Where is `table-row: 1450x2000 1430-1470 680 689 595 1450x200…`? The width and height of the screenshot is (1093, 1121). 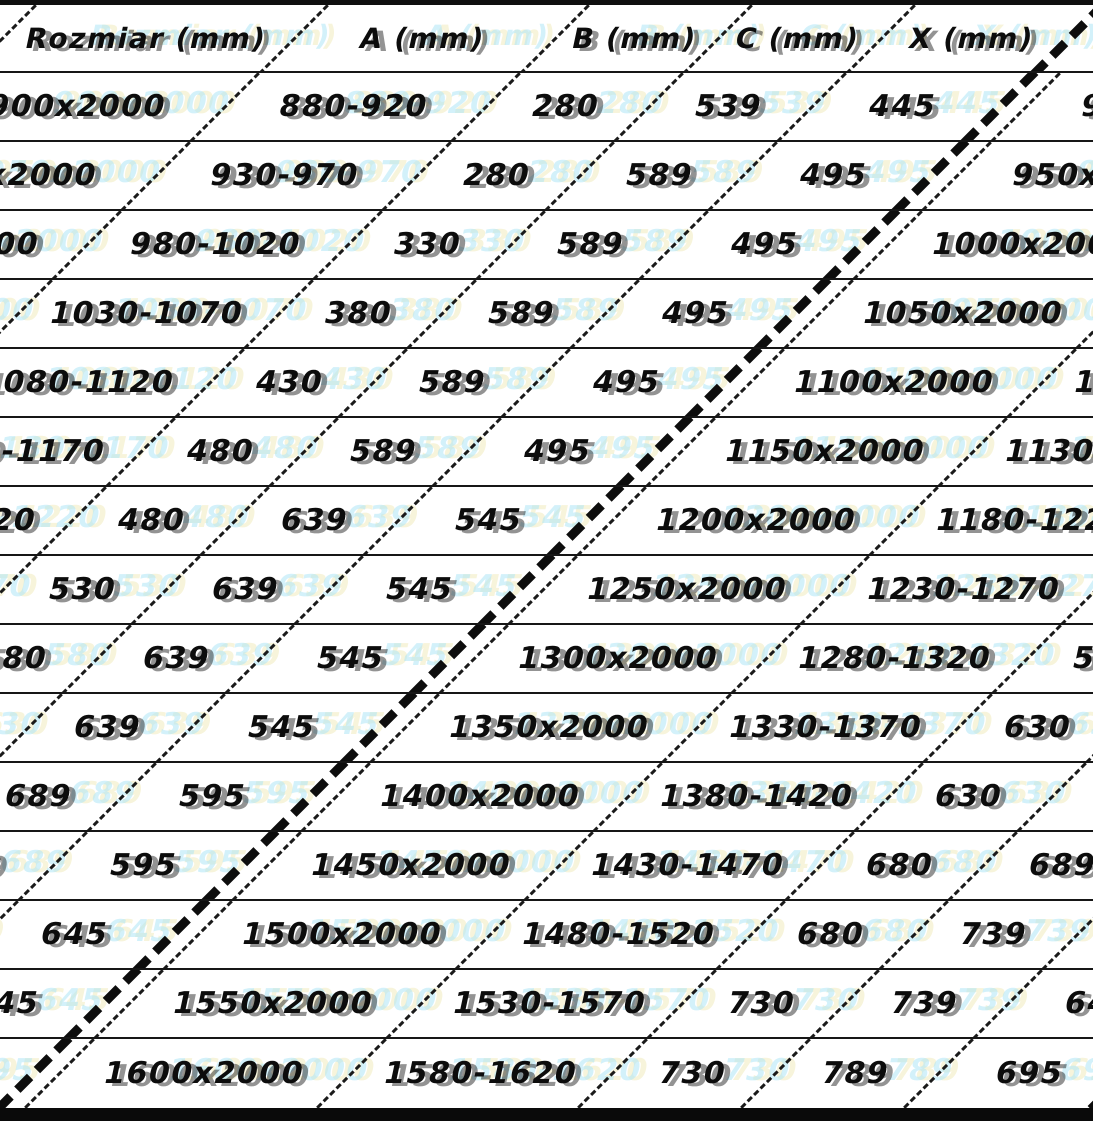
table-row: 1450x2000 1430-1470 680 689 595 1450x200… is located at coordinates (546, 866).